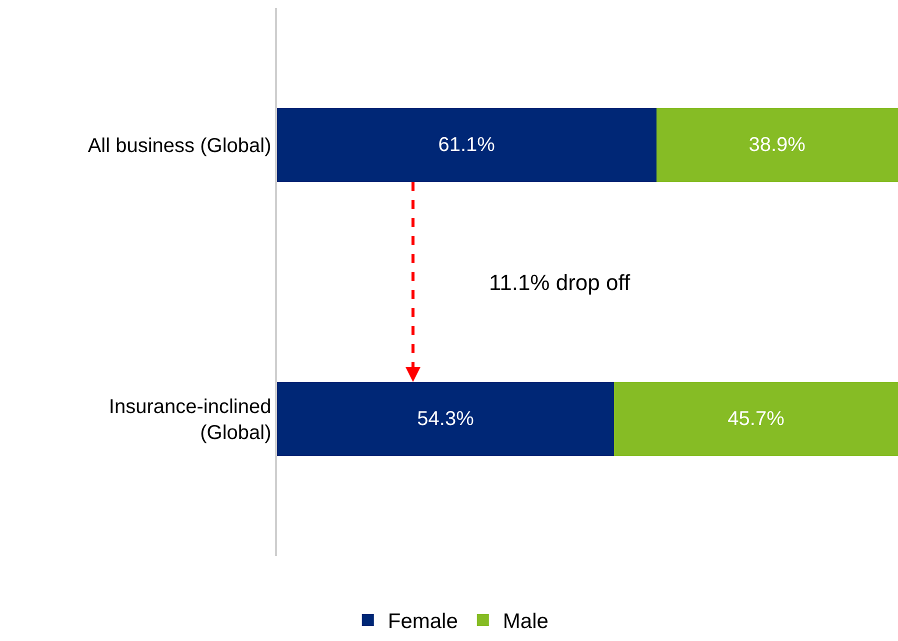 The height and width of the screenshot is (641, 898). Describe the element at coordinates (180, 146) in the screenshot. I see `y-tick-label: All business (Global)` at that location.